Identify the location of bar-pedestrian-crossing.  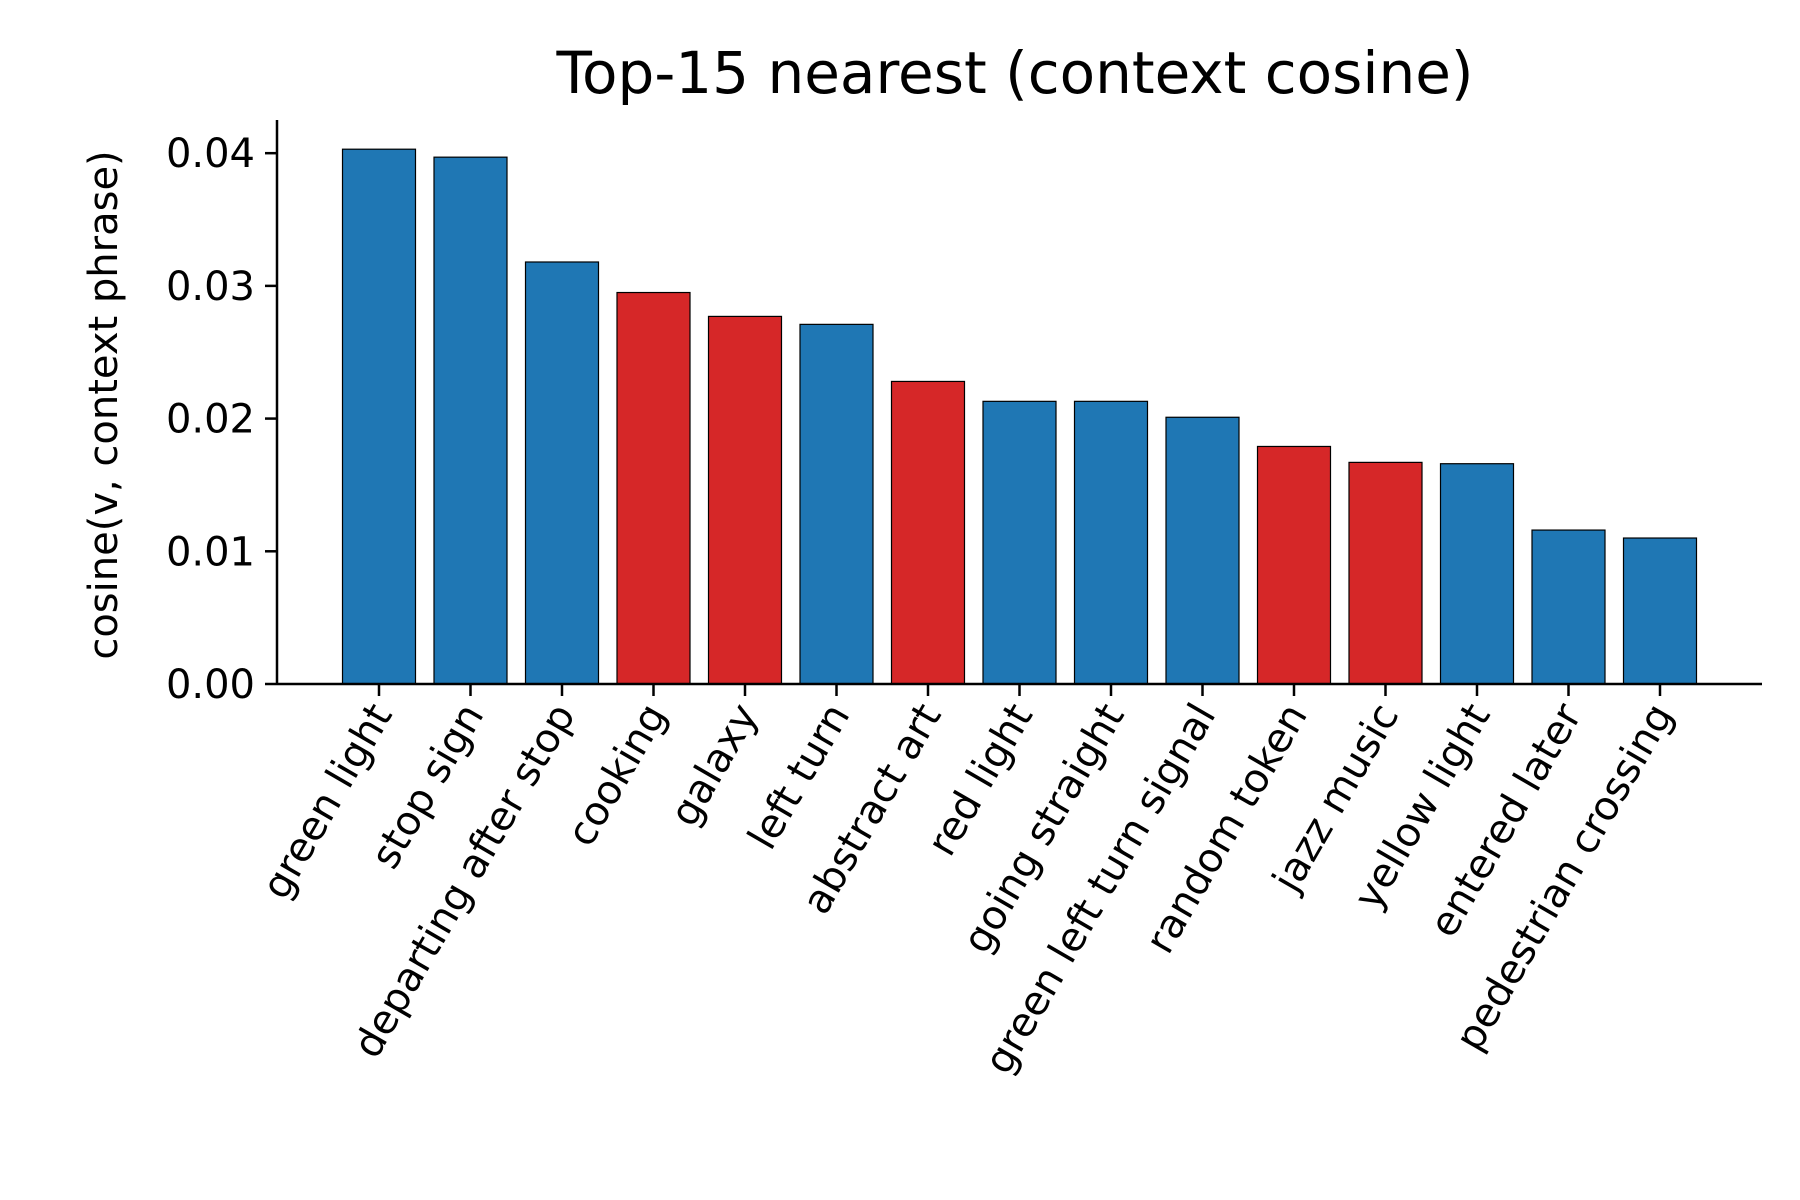
(1660, 611).